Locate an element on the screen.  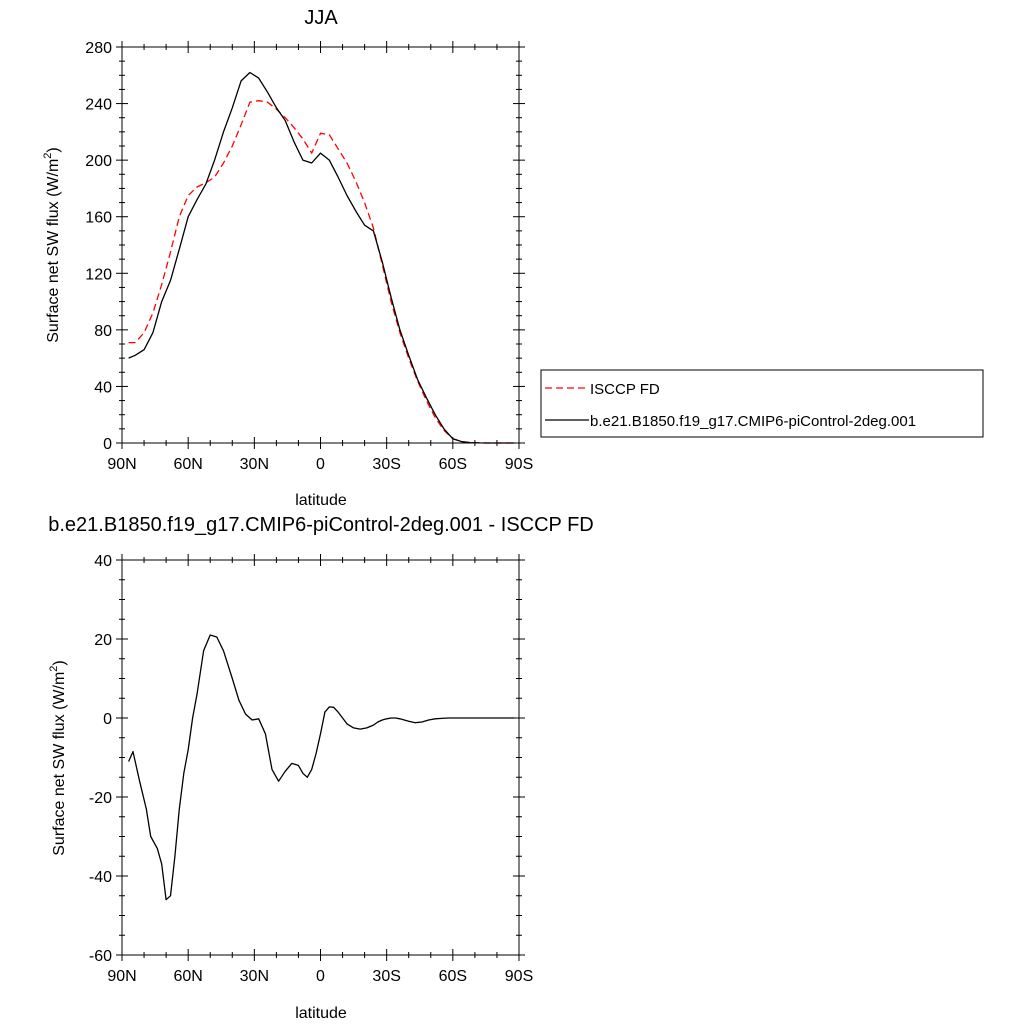
y-tick-label: 160 is located at coordinates (98, 218).